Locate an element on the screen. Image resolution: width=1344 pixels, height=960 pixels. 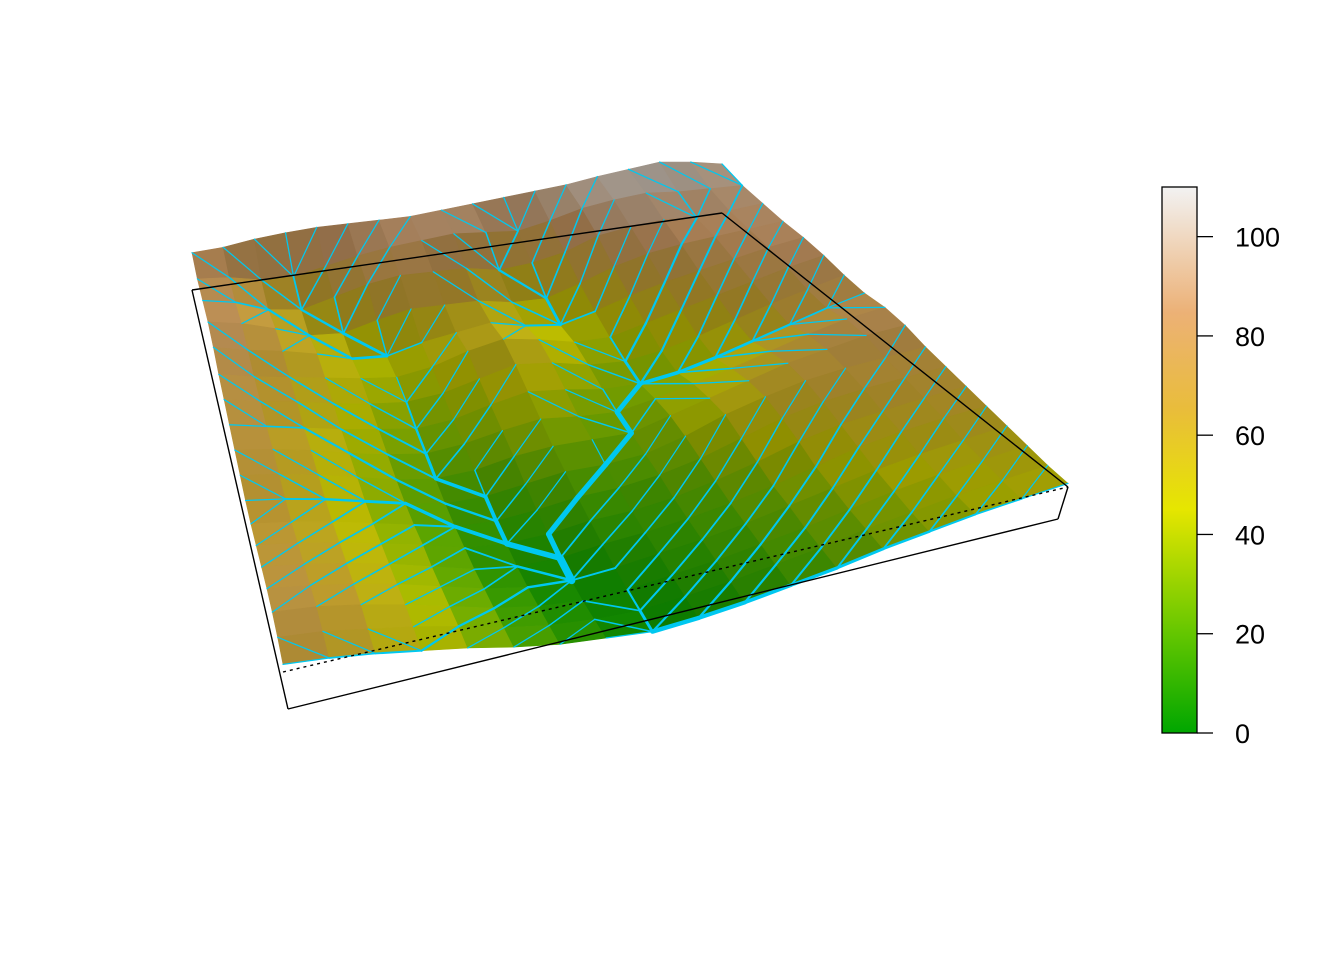
colorbar-tick-label: 60 is located at coordinates (1250, 436).